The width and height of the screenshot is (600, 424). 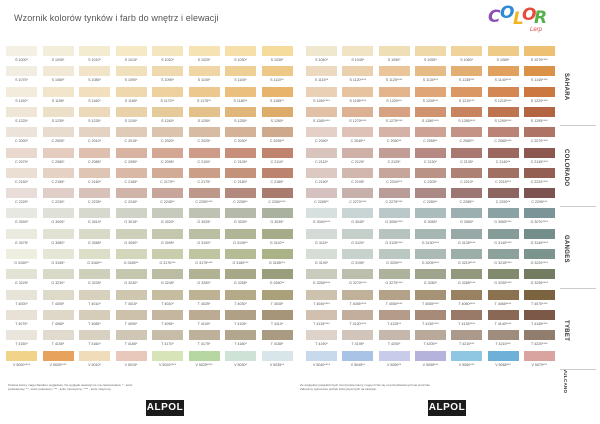 What do you see at coordinates (131, 283) in the screenshot?
I see `swatch-code: G 3240*` at bounding box center [131, 283].